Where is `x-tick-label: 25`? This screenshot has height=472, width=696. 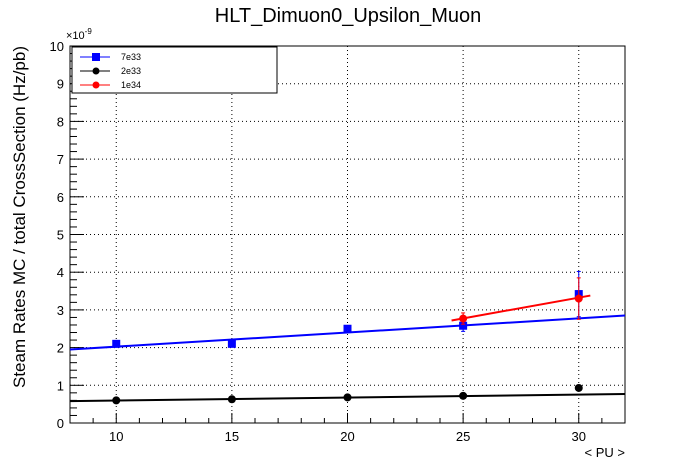
x-tick-label: 25 is located at coordinates (463, 436).